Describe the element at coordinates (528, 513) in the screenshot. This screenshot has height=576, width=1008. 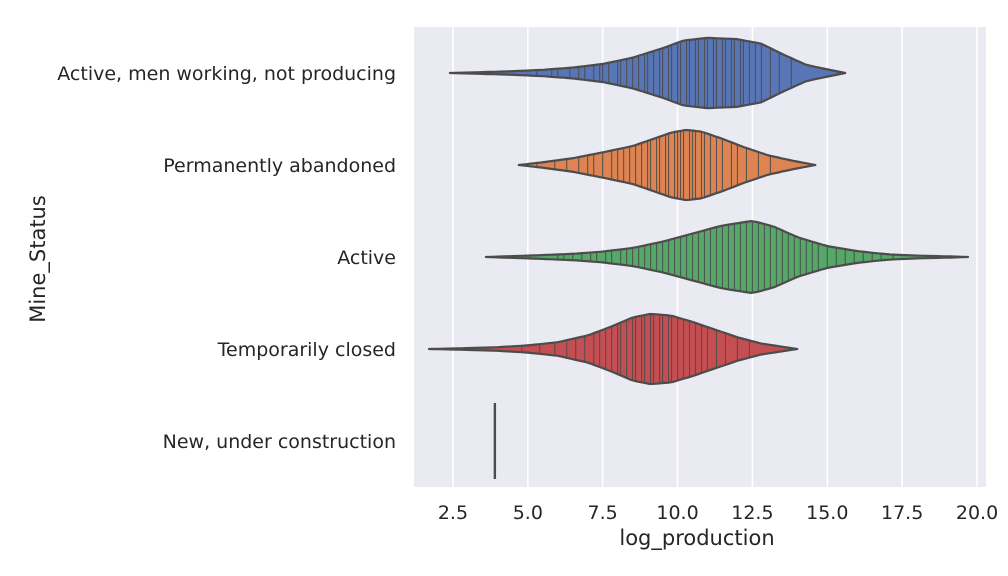
I see `x-tick-label: 5.0` at that location.